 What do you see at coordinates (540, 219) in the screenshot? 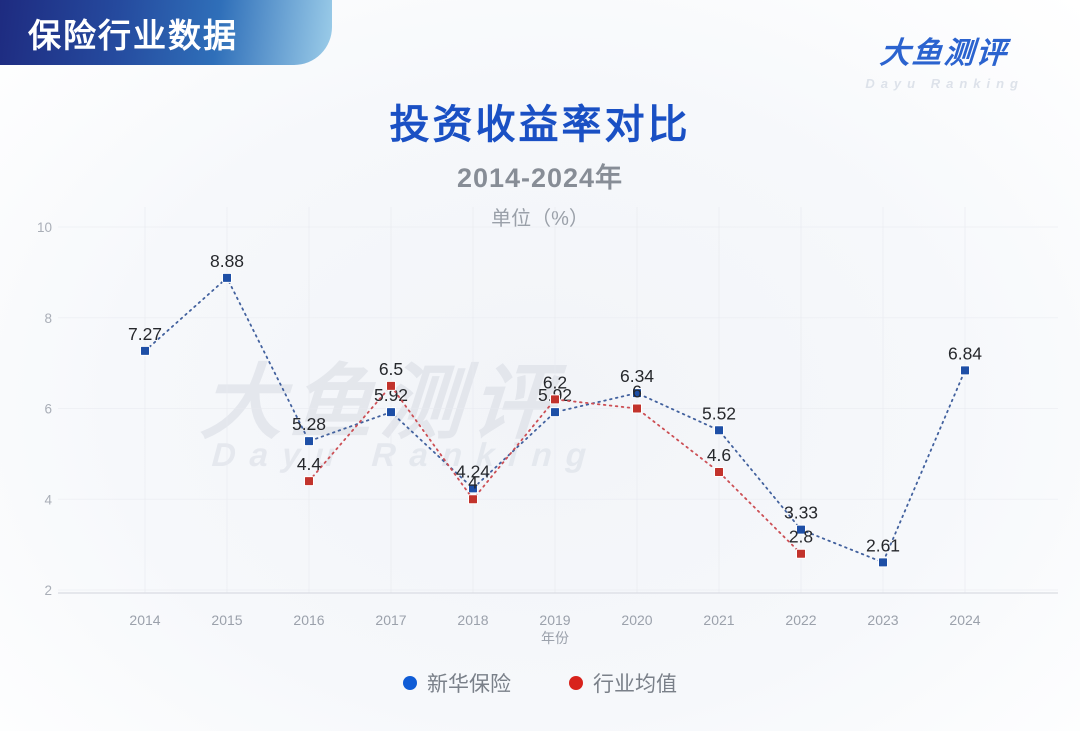
I see `unit-label: 单位（%）` at bounding box center [540, 219].